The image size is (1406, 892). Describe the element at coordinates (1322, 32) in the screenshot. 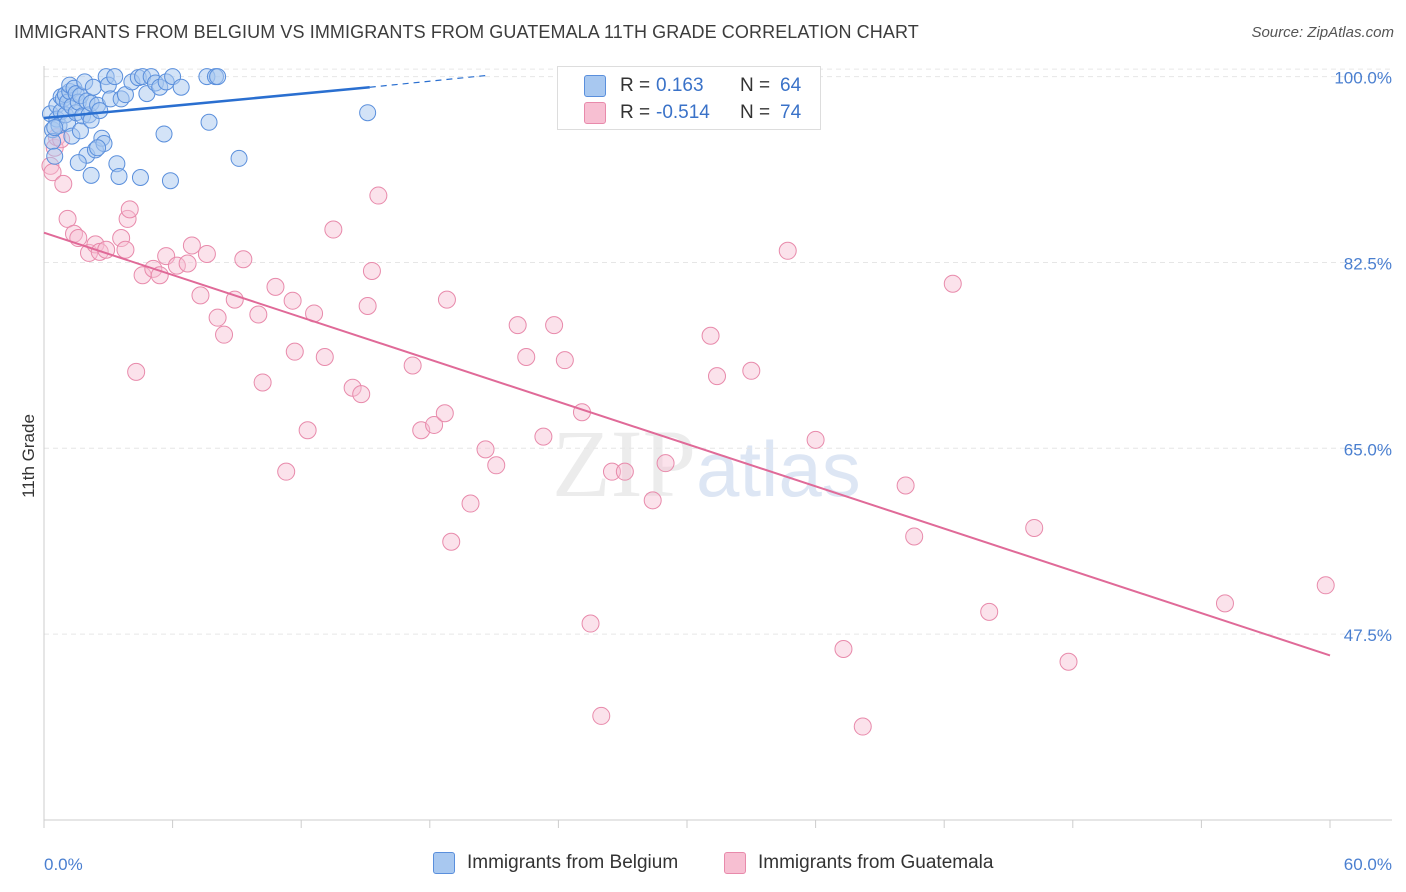

I see `source-label: Source: ZipAtlas.com` at that location.